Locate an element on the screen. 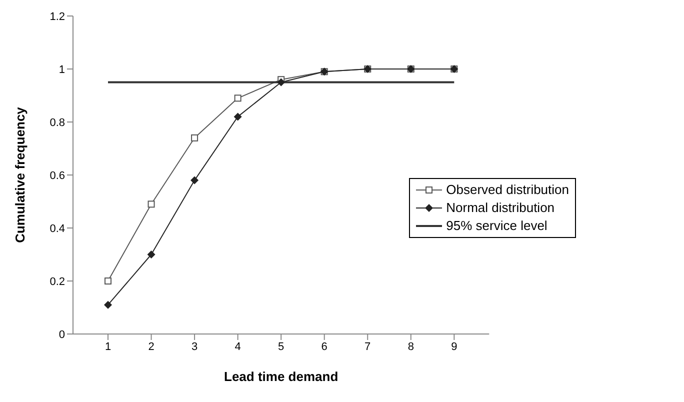 The image size is (684, 402). x-tick-label: 4 is located at coordinates (237, 346).